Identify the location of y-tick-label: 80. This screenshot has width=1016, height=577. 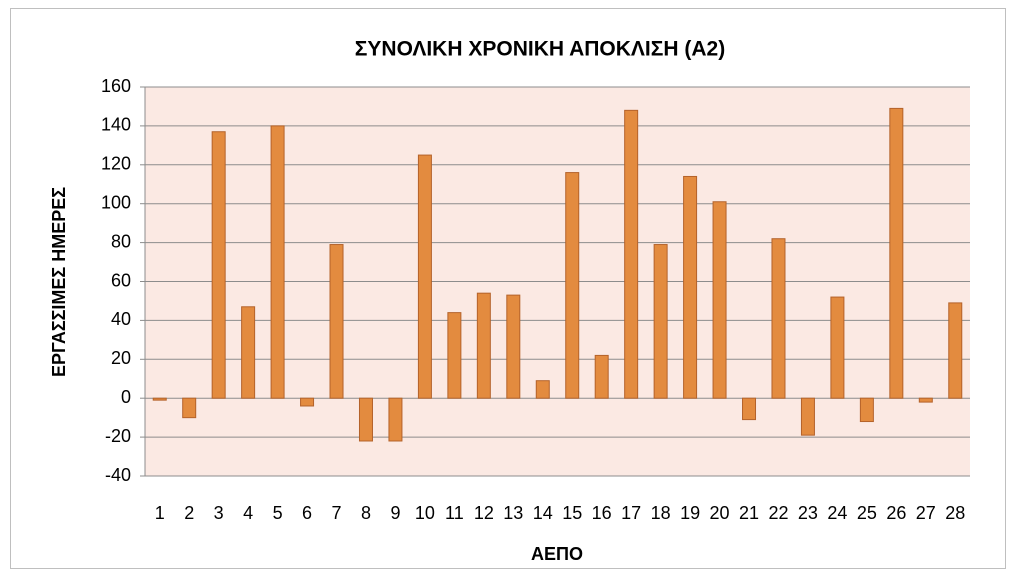
(121, 241).